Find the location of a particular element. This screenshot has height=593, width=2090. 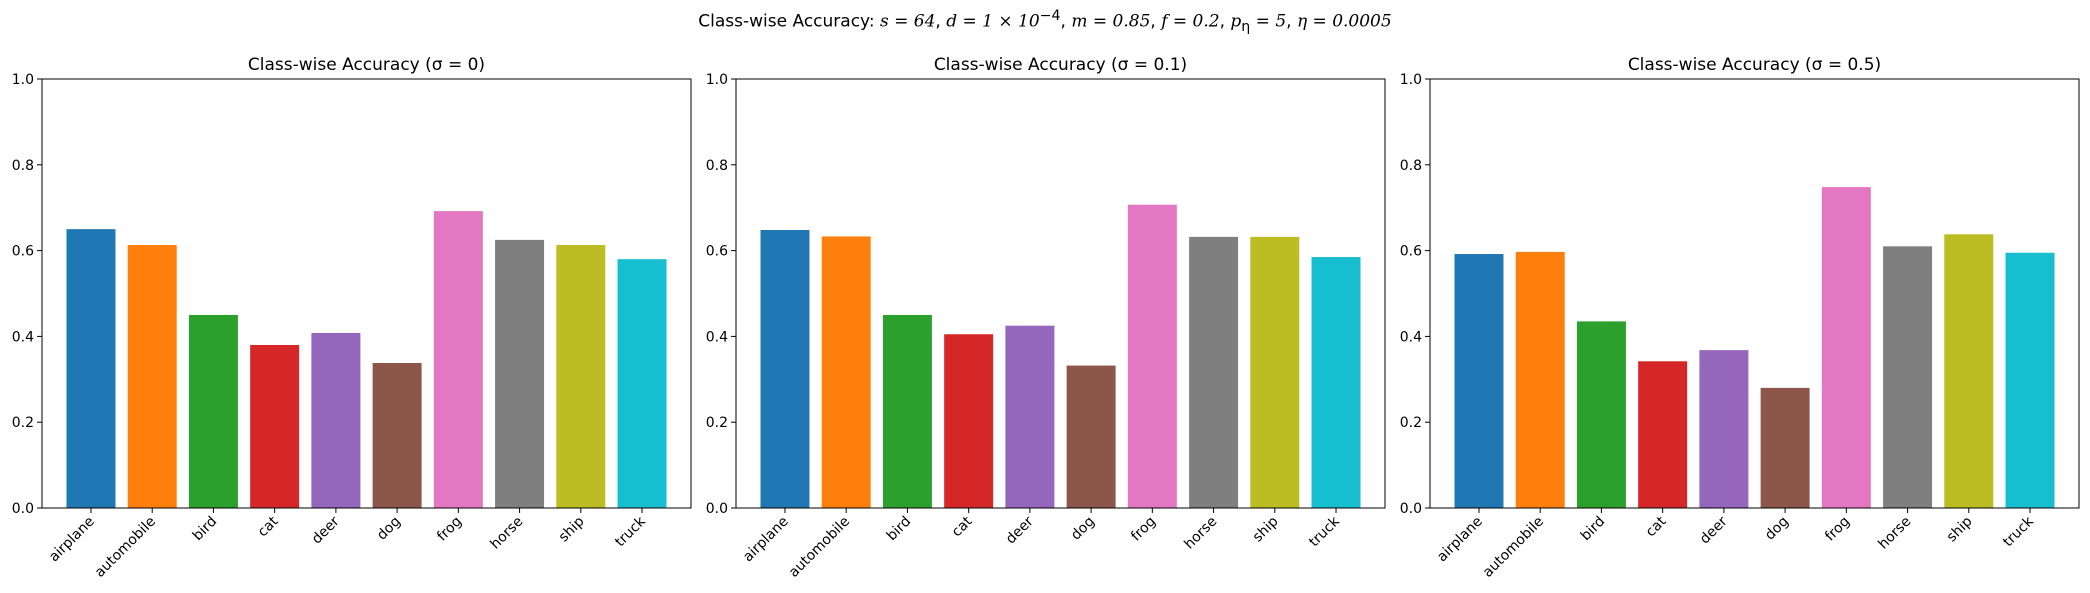

suptitle-sep-2: , is located at coordinates (1066, 21).